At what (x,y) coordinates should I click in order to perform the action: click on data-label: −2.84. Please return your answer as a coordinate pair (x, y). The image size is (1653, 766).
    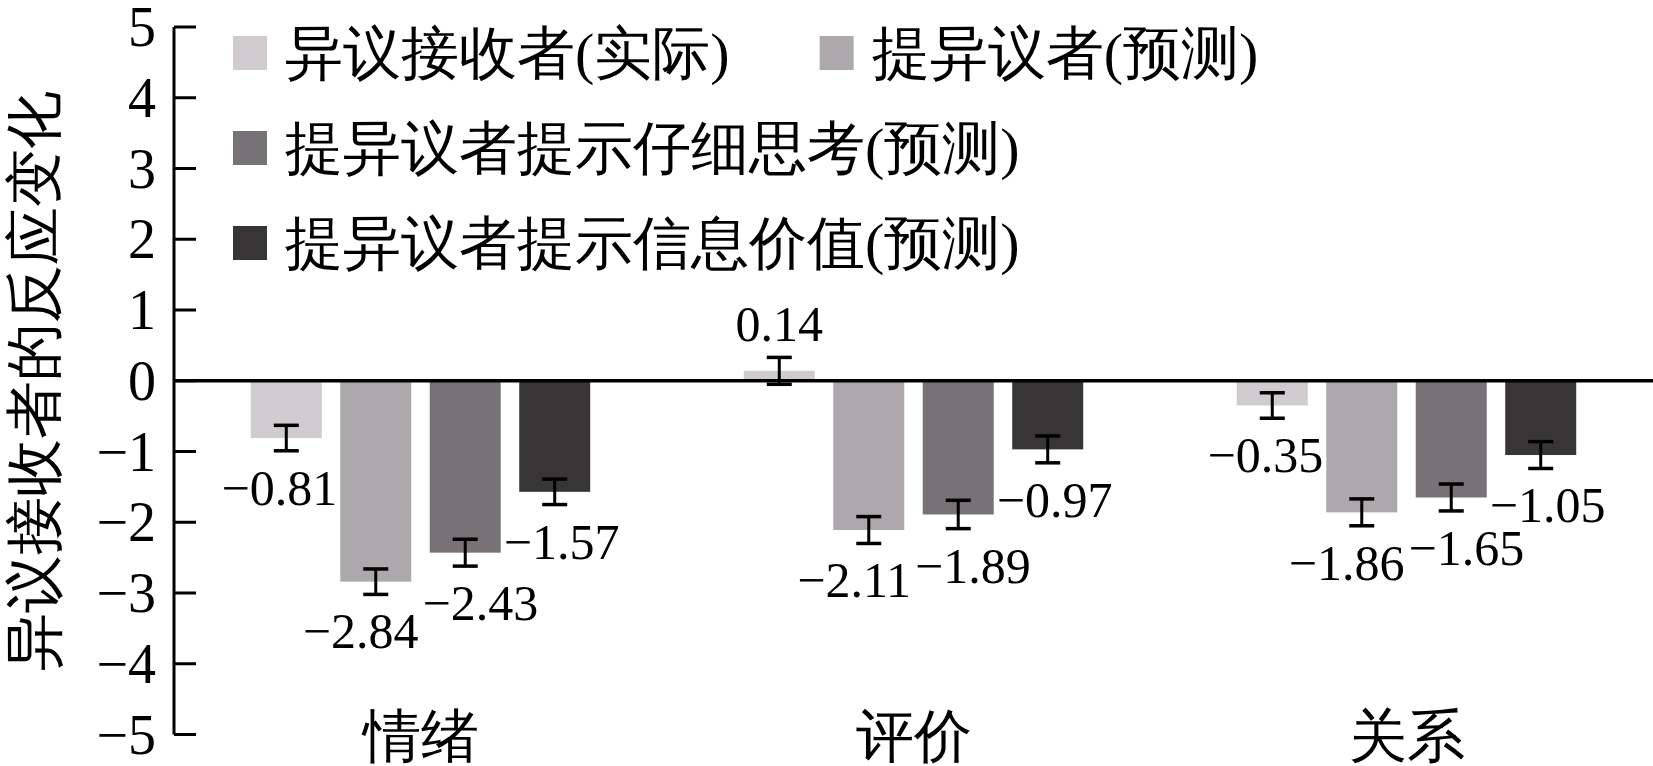
    Looking at the image, I should click on (360, 631).